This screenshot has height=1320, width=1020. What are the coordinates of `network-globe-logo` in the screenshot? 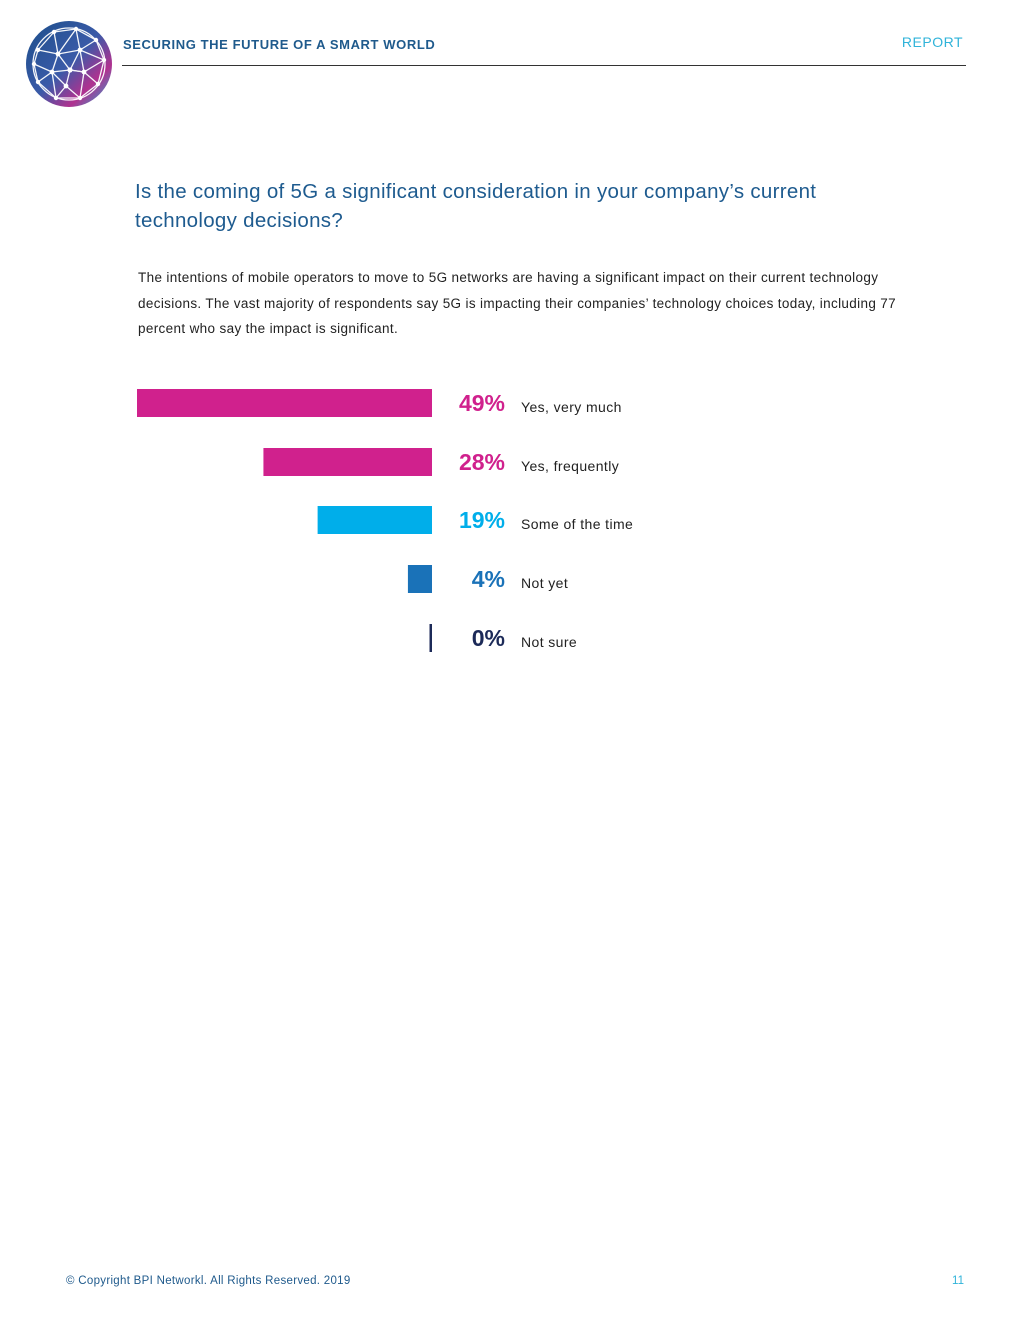 It's located at (69, 64).